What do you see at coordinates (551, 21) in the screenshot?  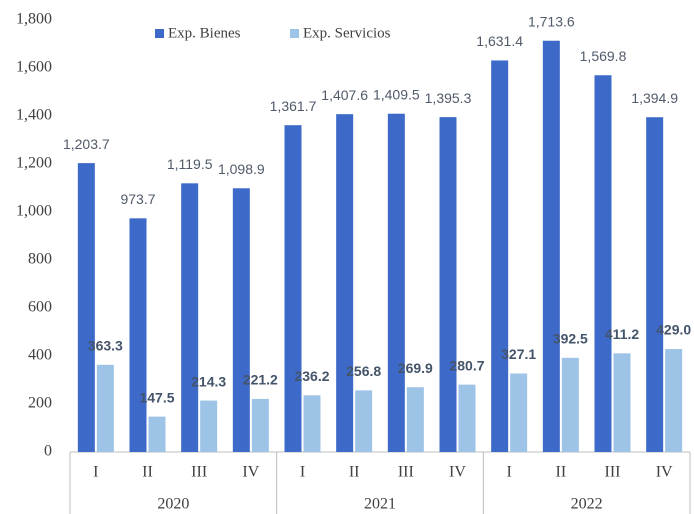 I see `value-label: 1,713.6` at bounding box center [551, 21].